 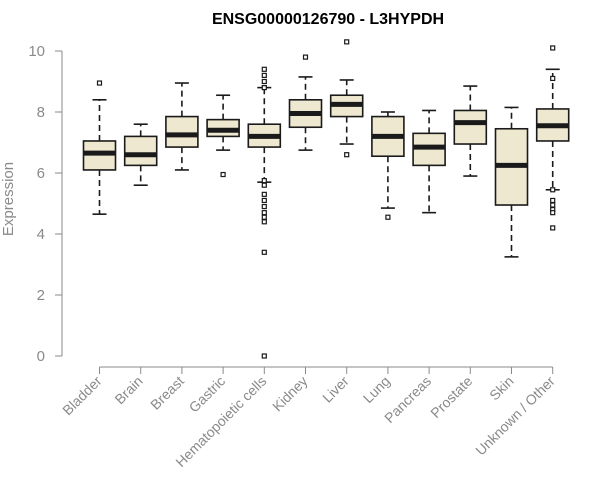 I want to click on box-pancreas, so click(x=429, y=161).